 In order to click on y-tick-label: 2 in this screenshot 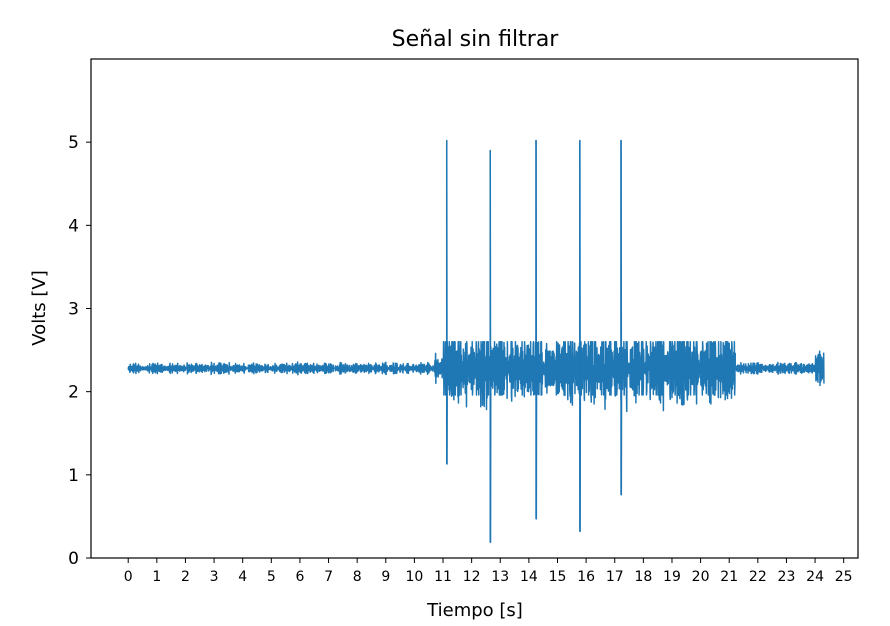, I will do `click(73, 393)`.